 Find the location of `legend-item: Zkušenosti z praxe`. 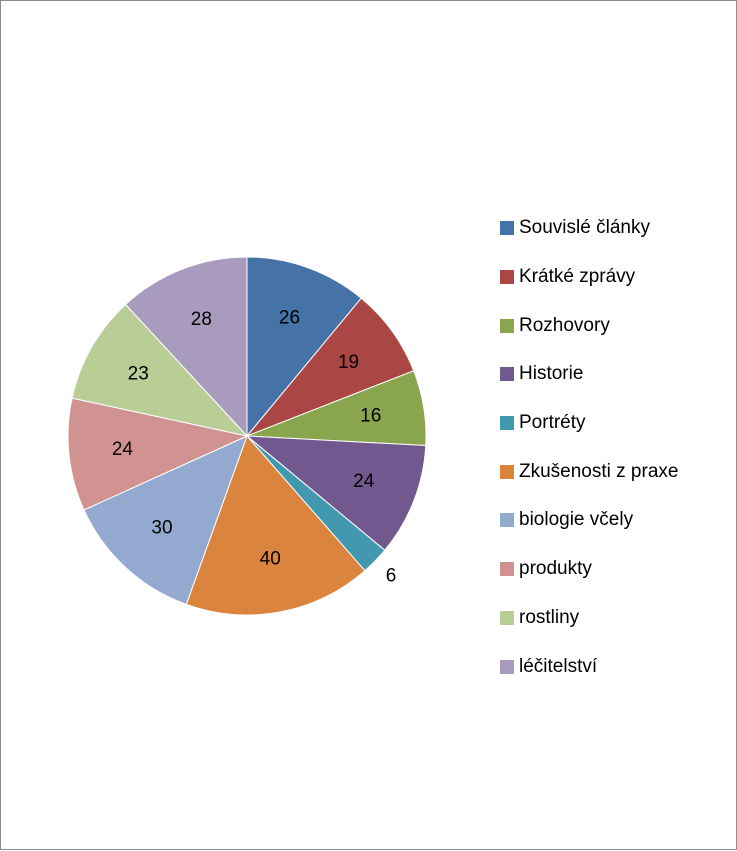

legend-item: Zkušenosti z praxe is located at coordinates (589, 471).